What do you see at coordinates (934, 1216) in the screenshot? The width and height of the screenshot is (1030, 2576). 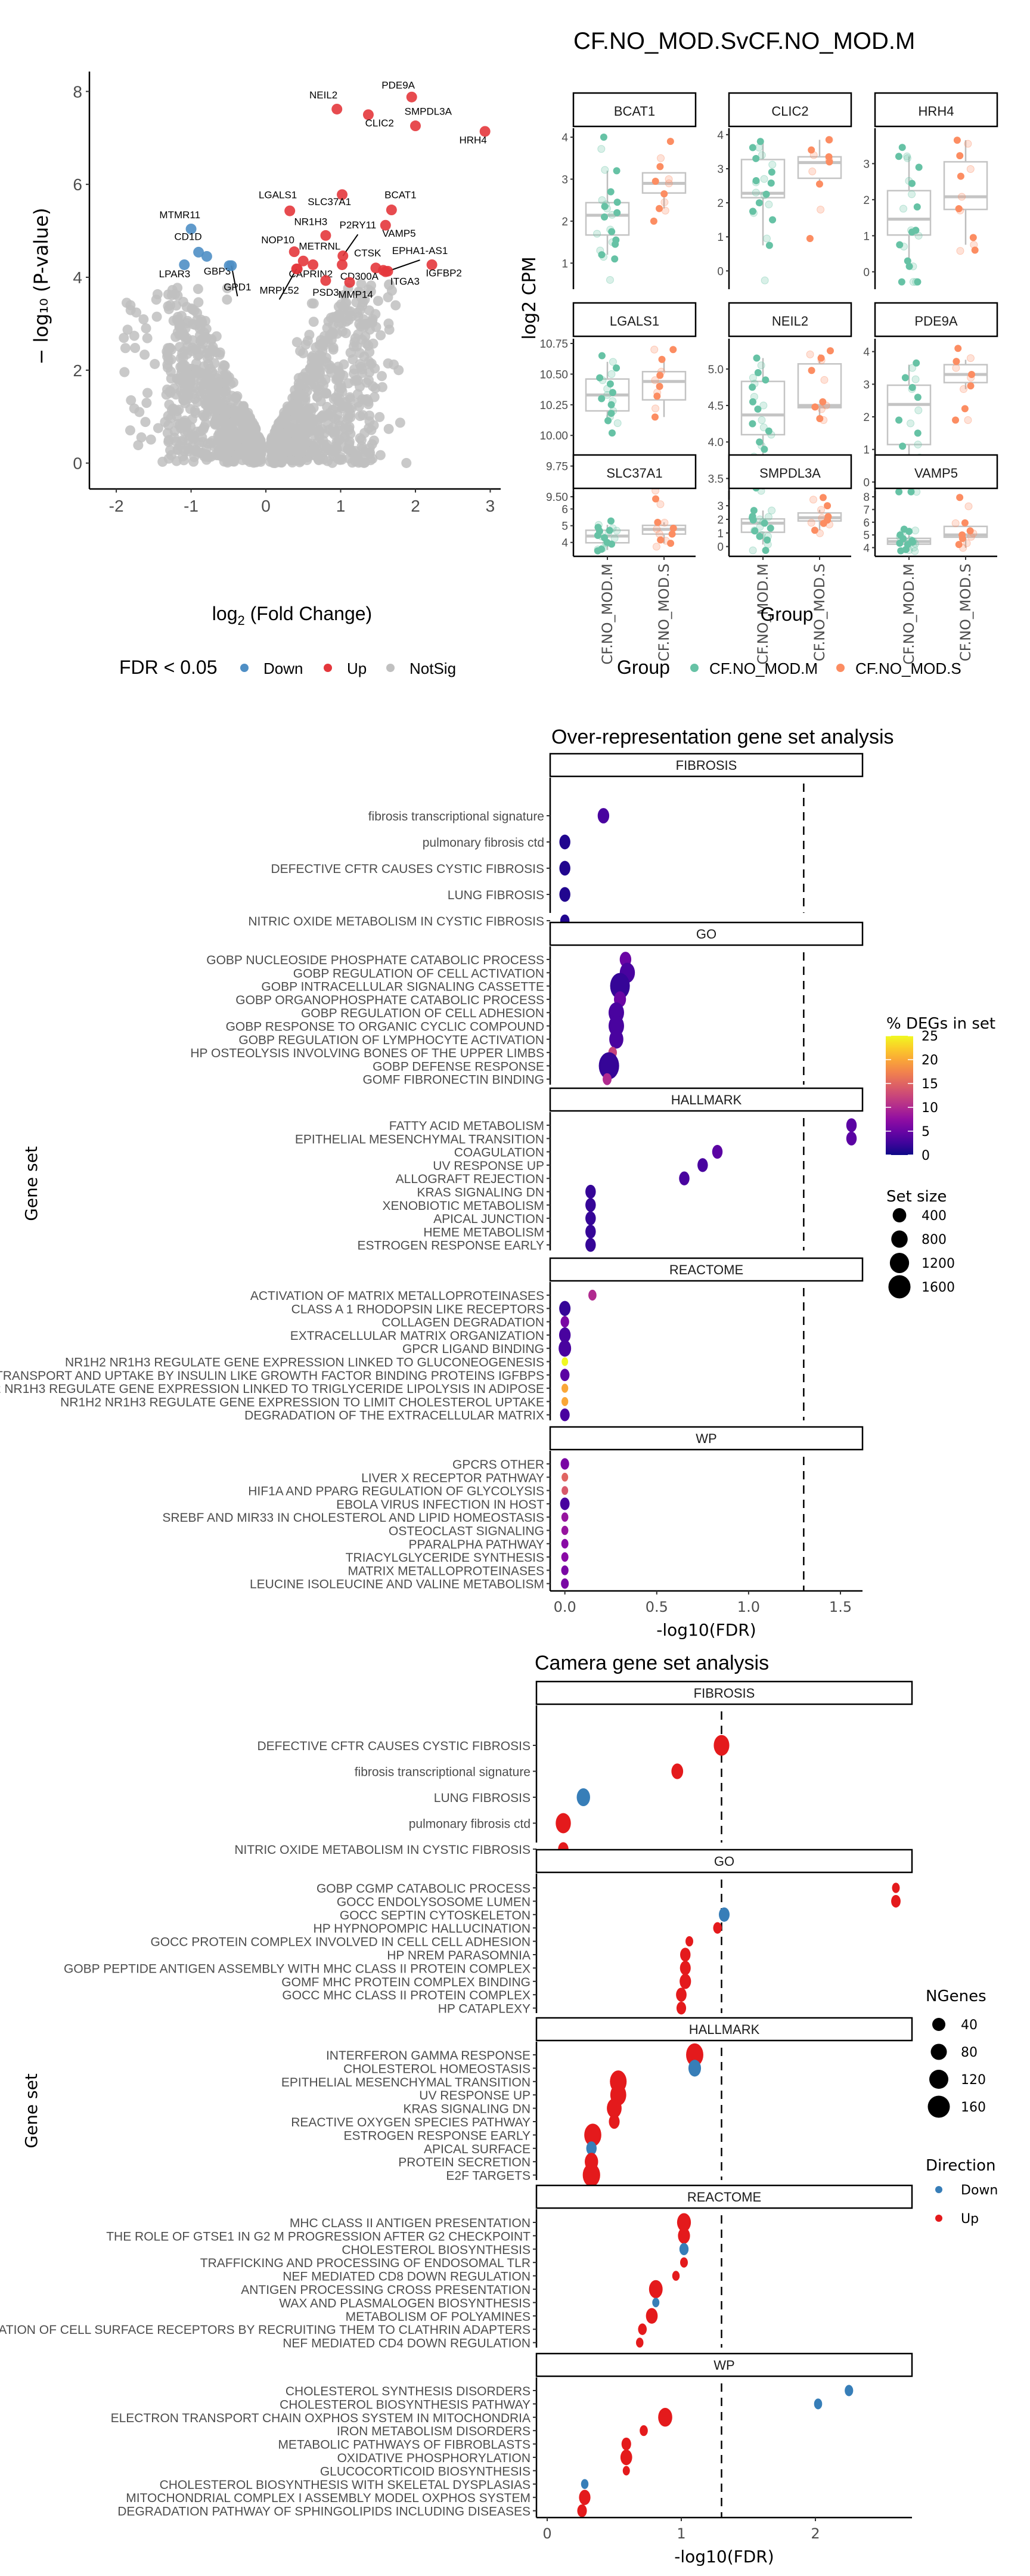 I see `size-legend-label: 400` at bounding box center [934, 1216].